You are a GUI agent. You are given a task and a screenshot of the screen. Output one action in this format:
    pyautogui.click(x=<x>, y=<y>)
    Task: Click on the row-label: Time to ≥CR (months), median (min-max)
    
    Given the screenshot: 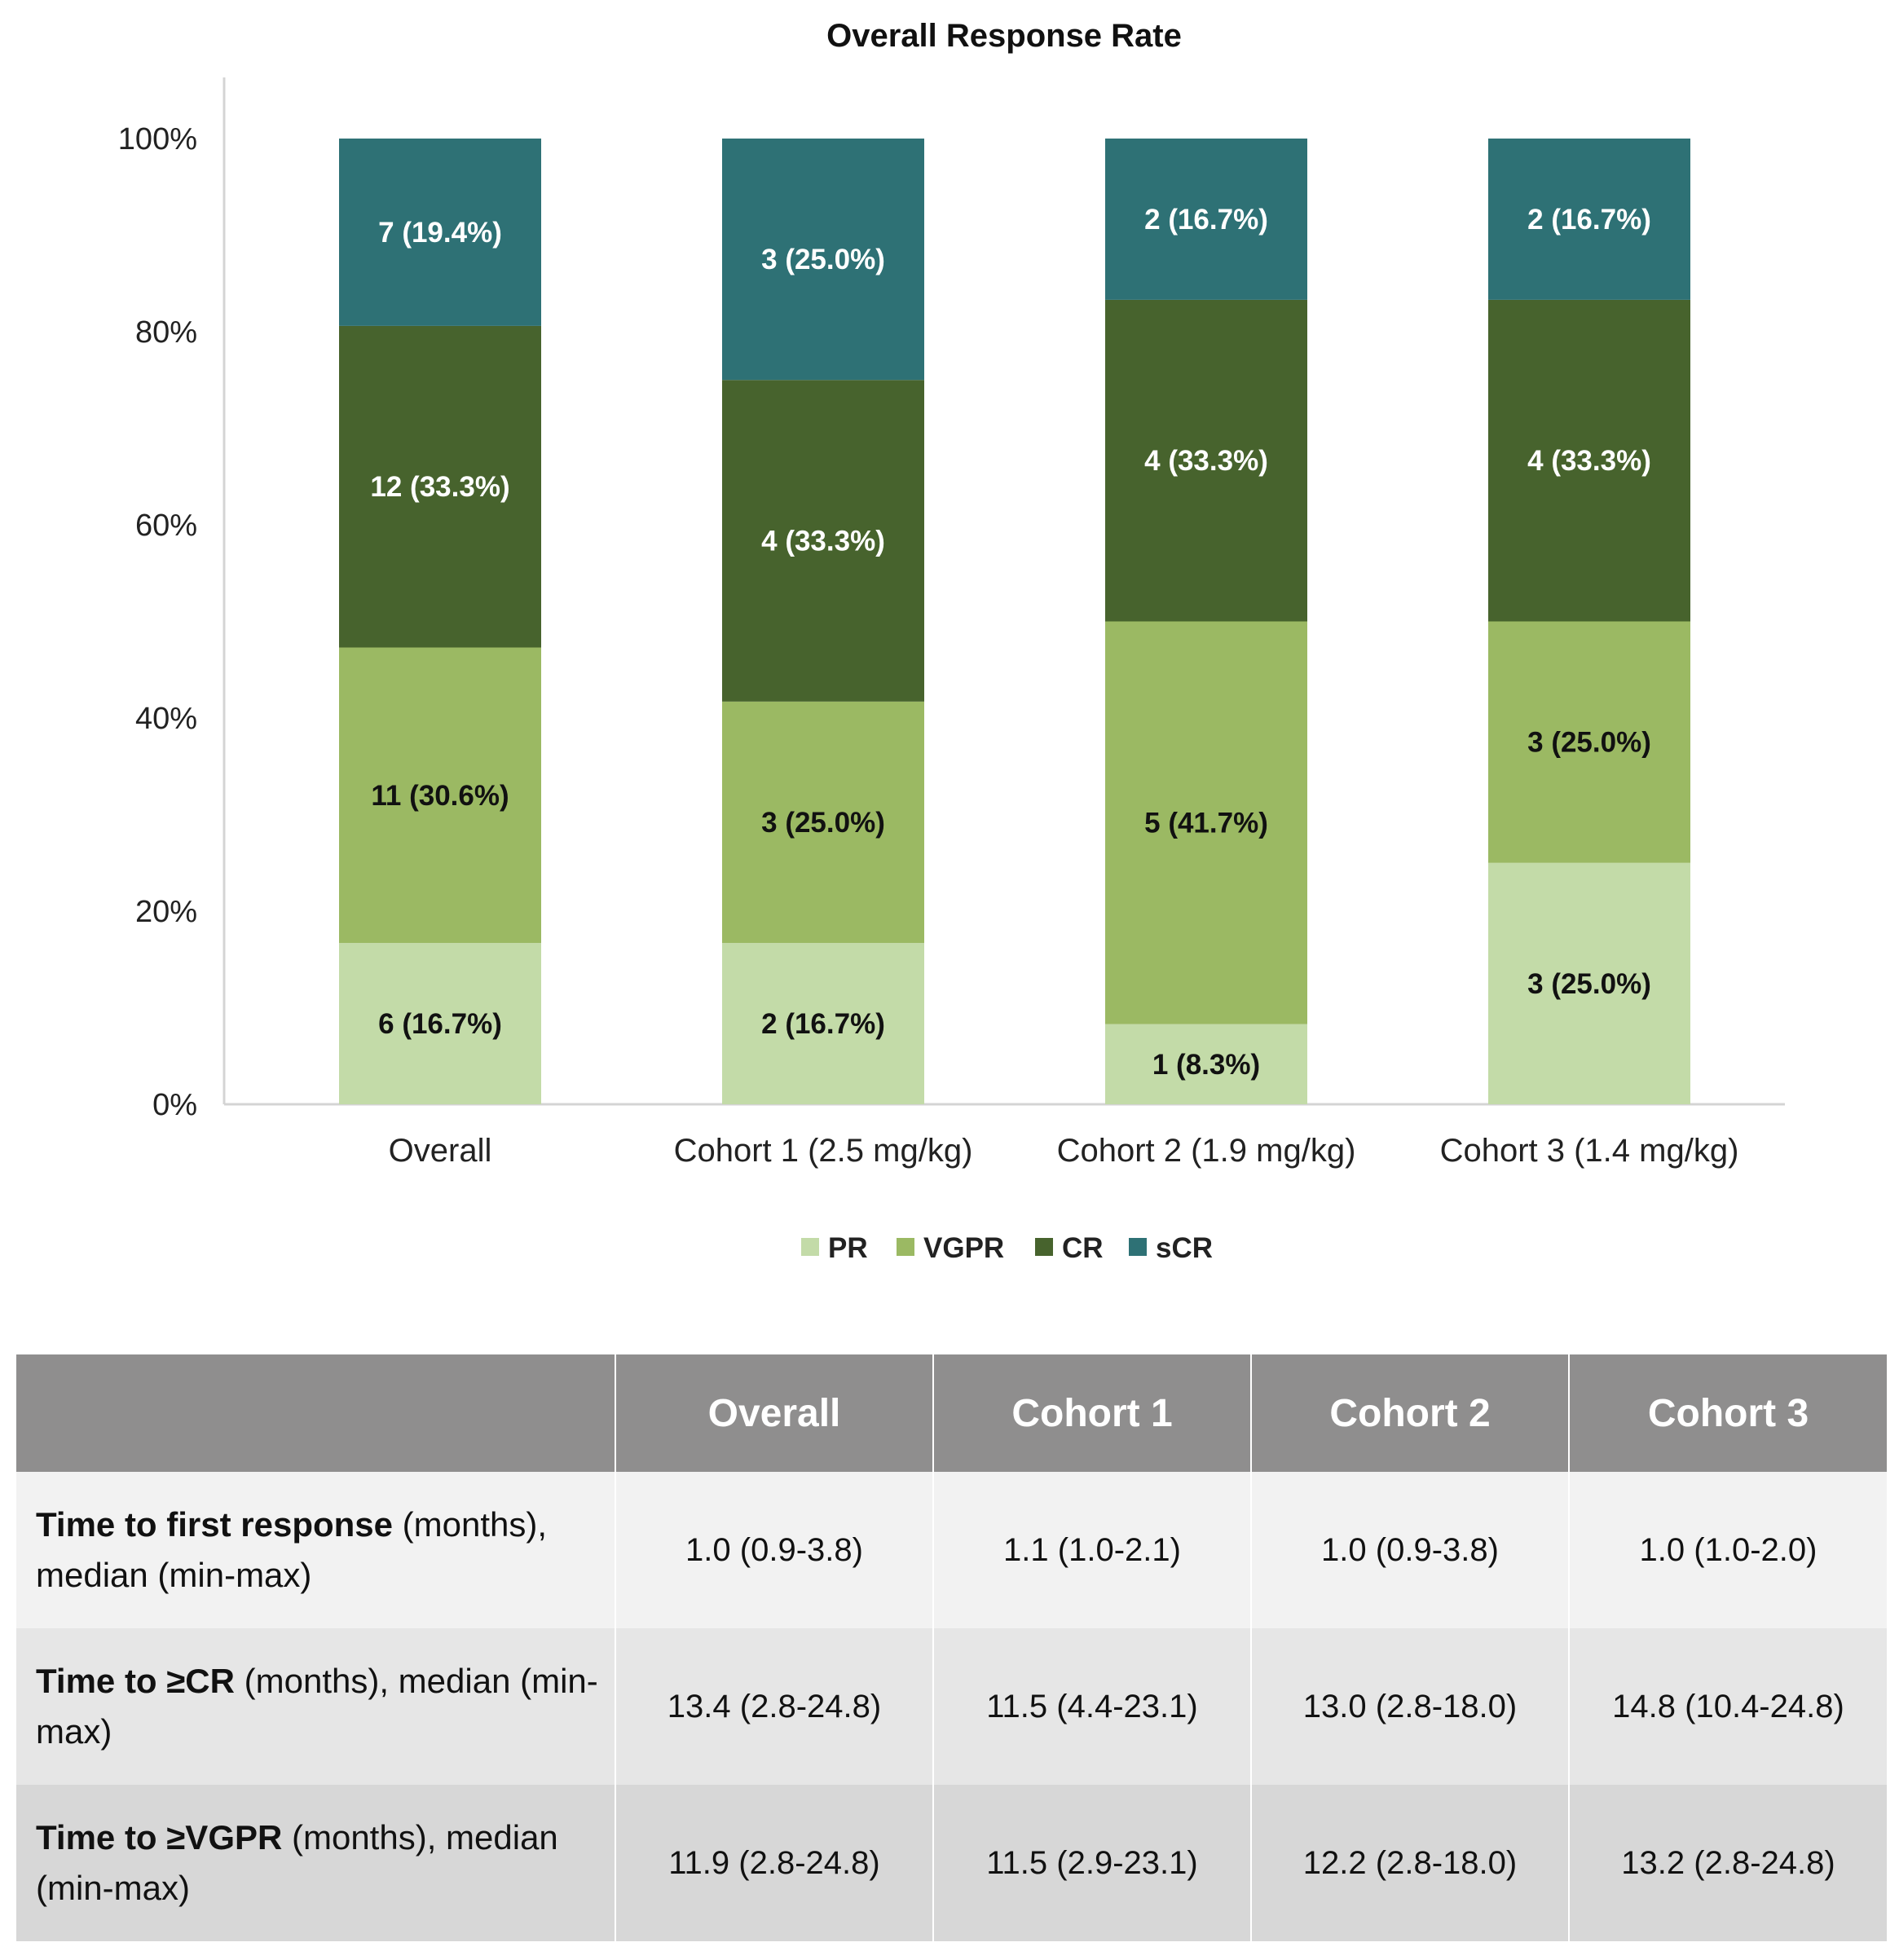 What is the action you would take?
    pyautogui.click(x=316, y=1706)
    